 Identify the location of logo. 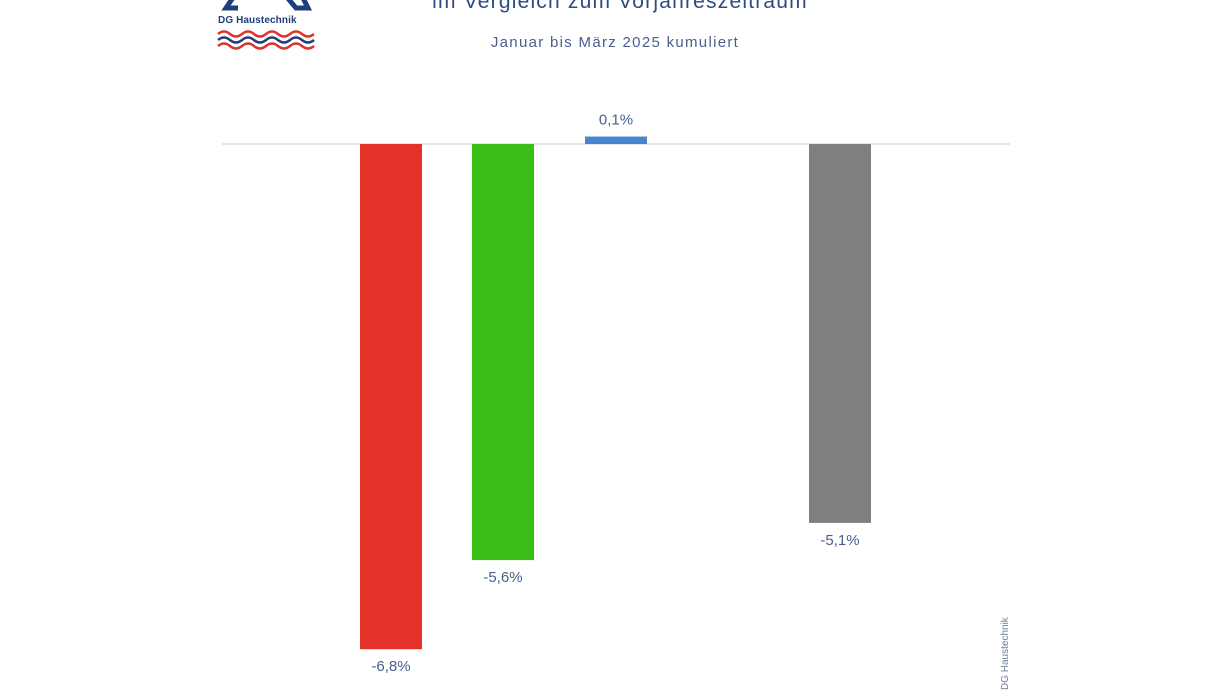
(266, 25).